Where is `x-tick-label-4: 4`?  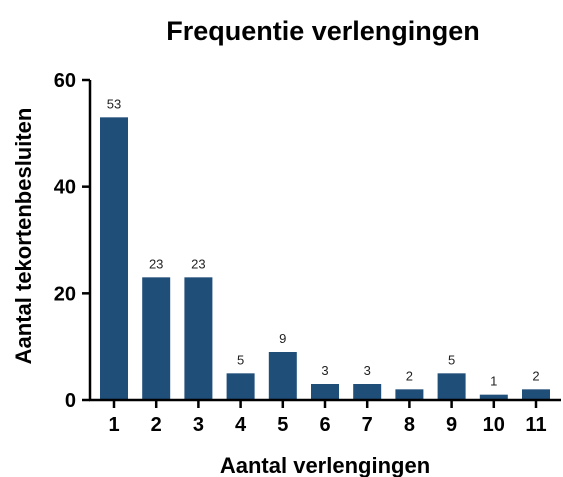
x-tick-label-4: 4 is located at coordinates (241, 425).